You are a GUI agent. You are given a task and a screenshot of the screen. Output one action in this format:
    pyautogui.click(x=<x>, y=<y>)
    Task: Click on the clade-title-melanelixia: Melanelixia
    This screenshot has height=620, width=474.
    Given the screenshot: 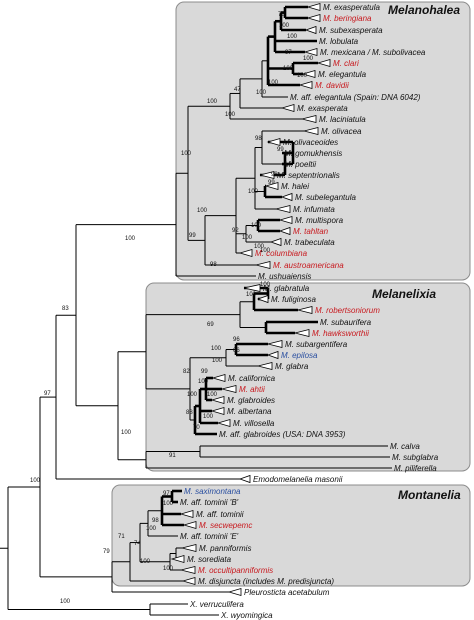 What is the action you would take?
    pyautogui.click(x=404, y=294)
    